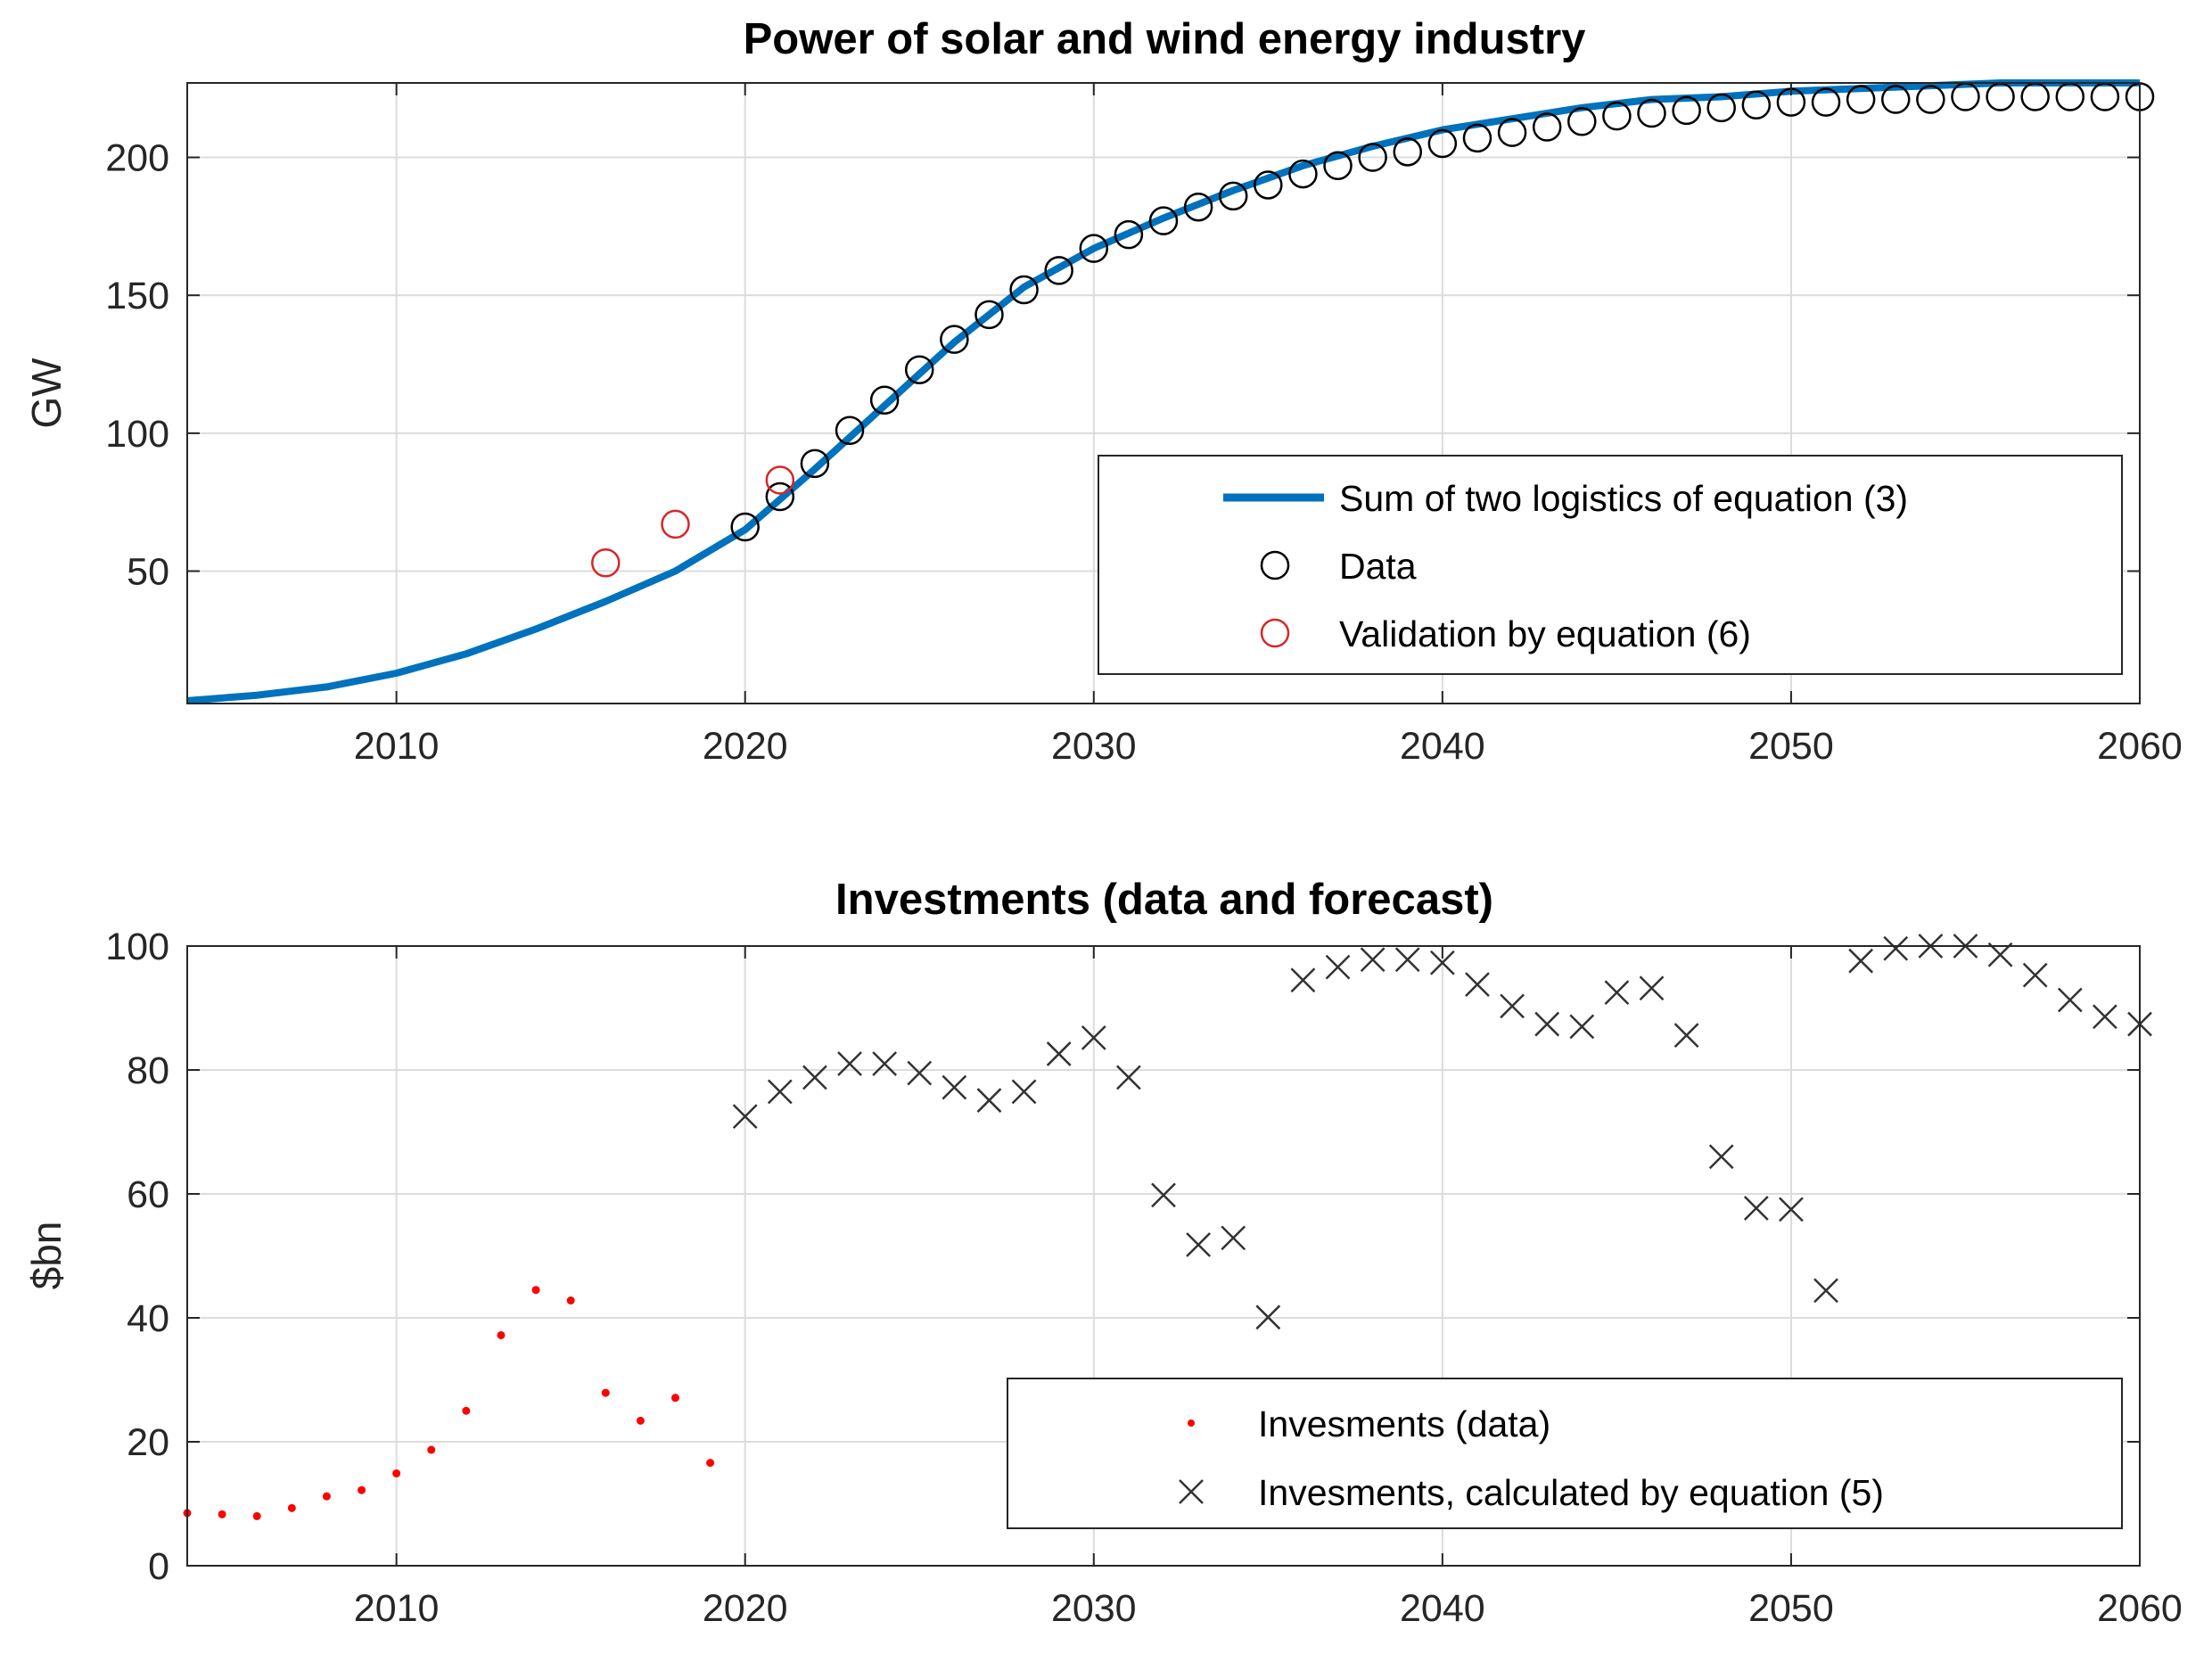 This screenshot has width=2212, height=1654. What do you see at coordinates (1404, 1423) in the screenshot?
I see `legend-label-data: Invesments (data)` at bounding box center [1404, 1423].